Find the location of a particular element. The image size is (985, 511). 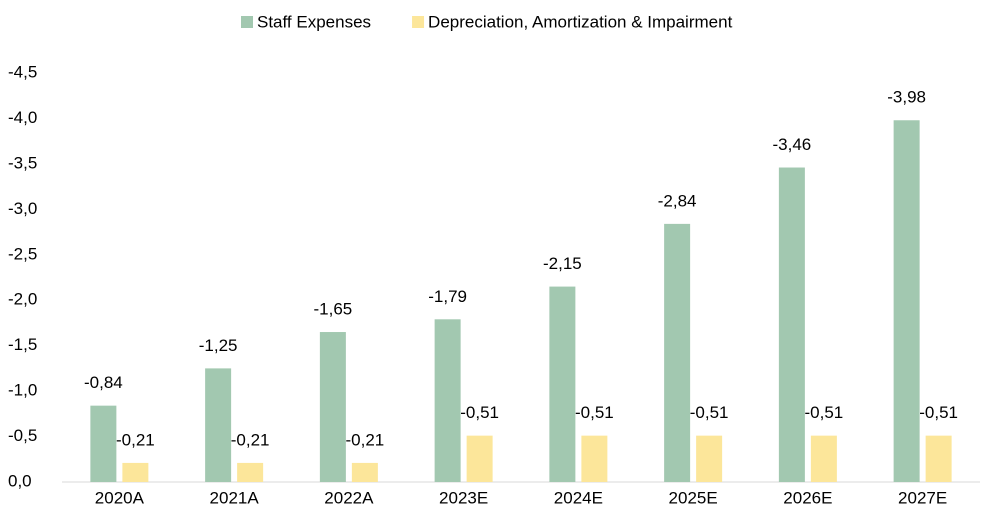

x-tick-label: 2020A is located at coordinates (120, 497).